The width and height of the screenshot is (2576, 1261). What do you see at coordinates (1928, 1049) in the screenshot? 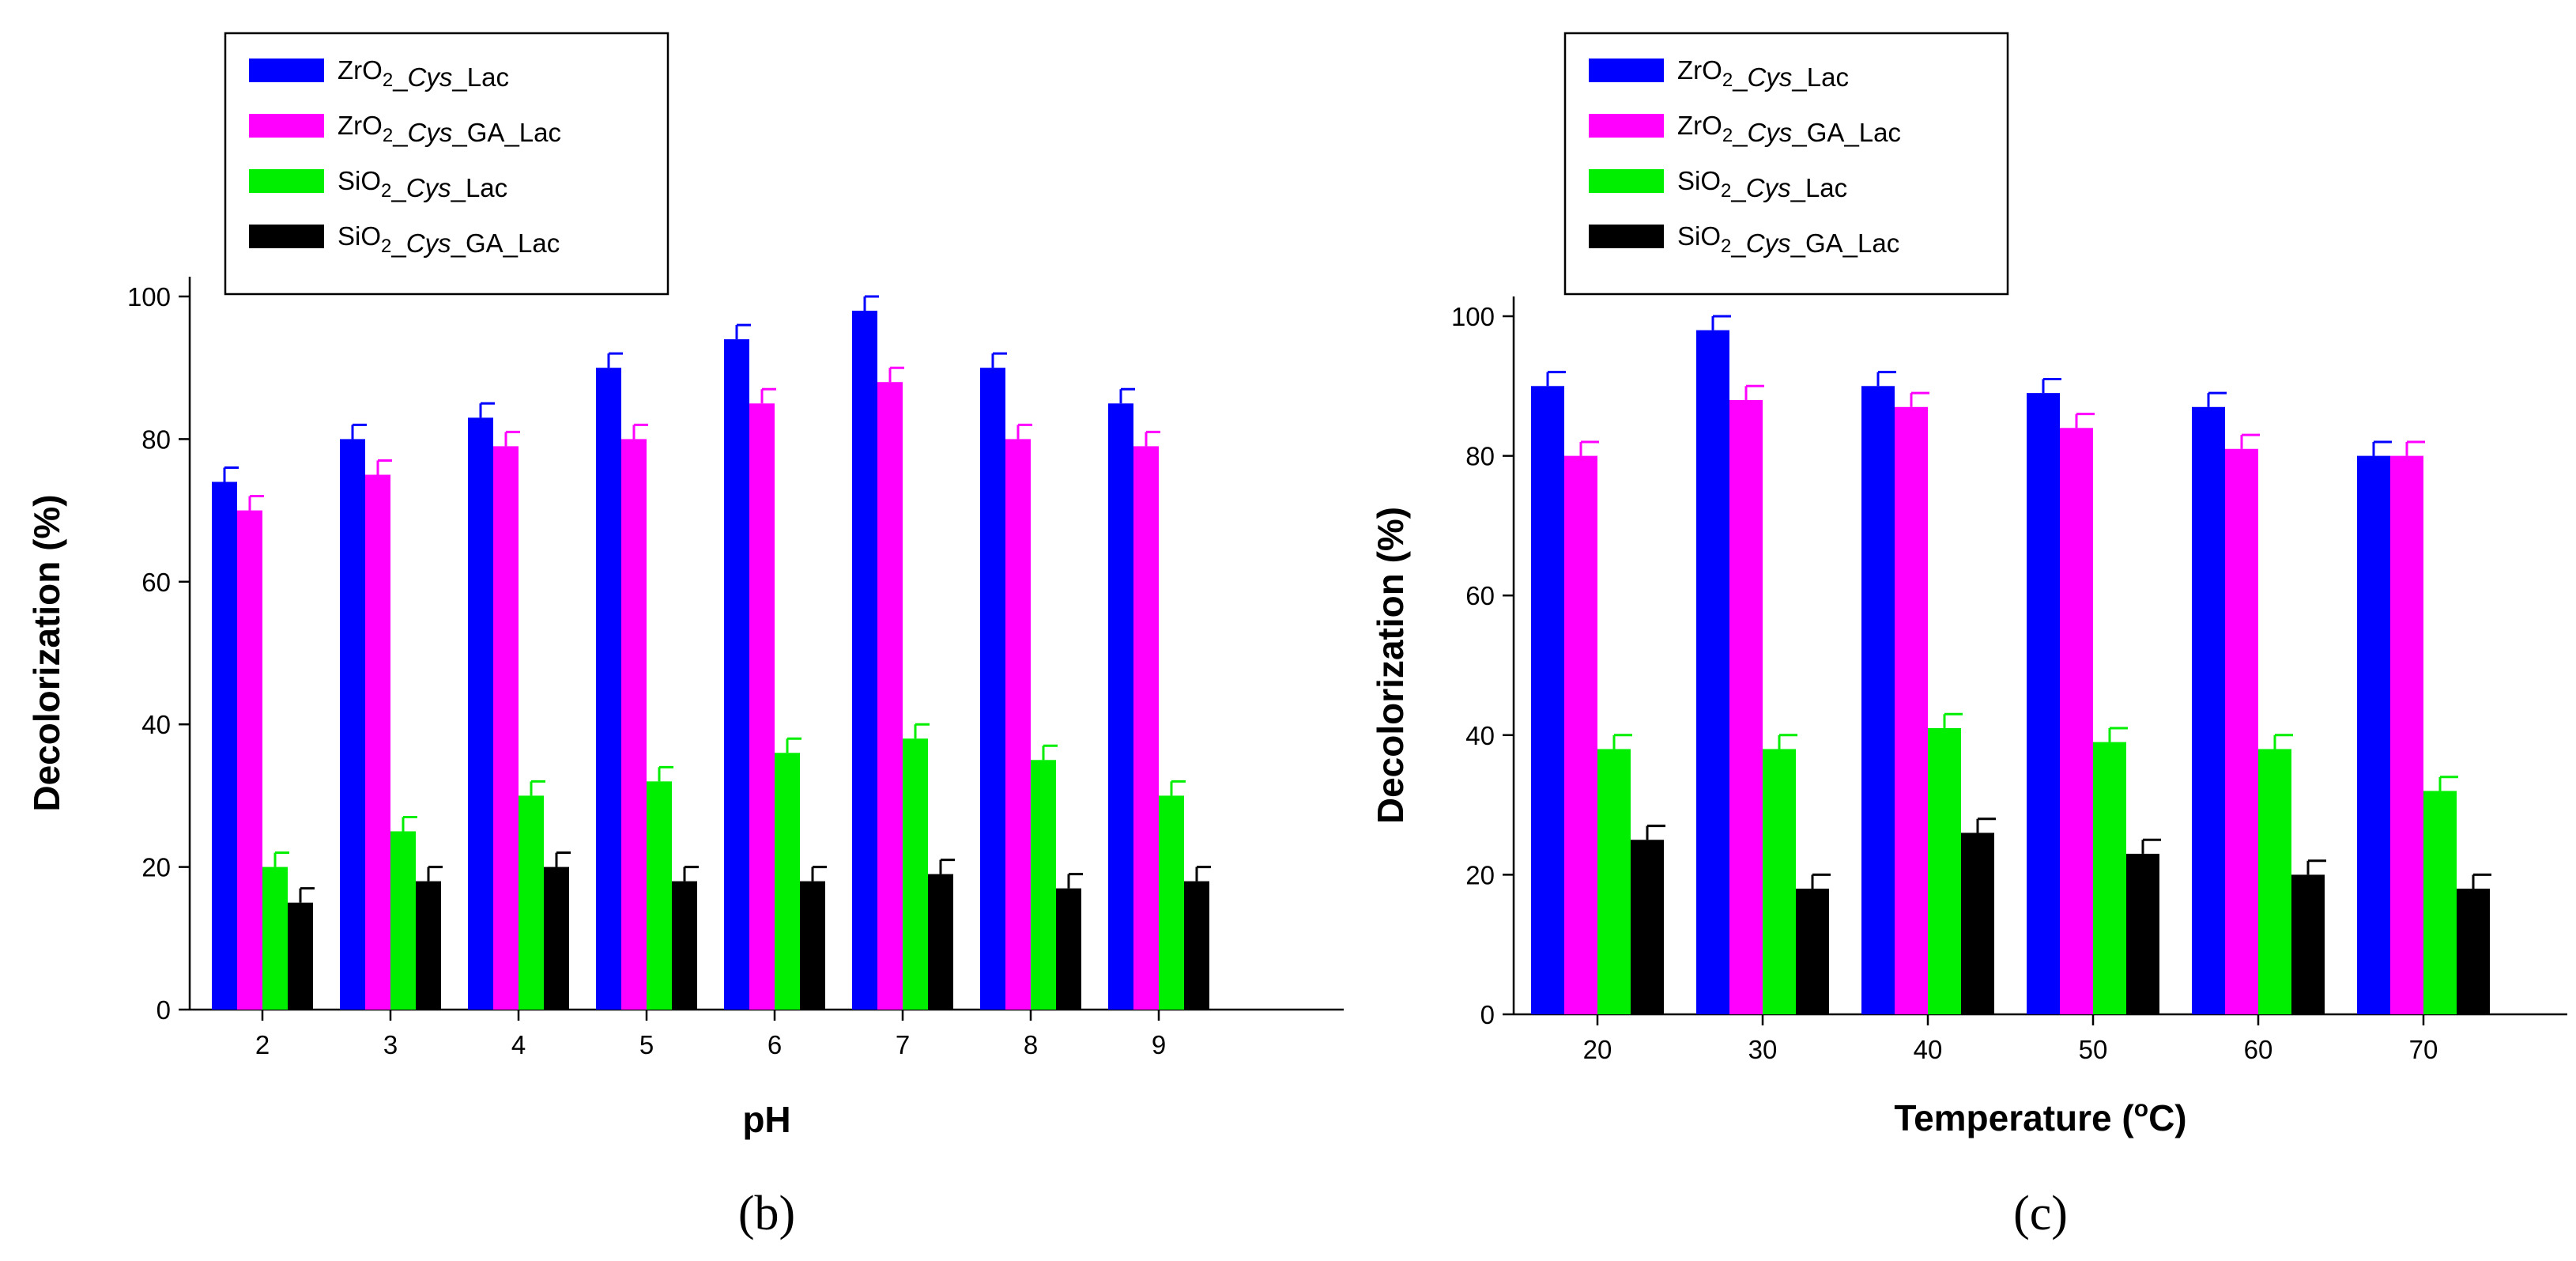
I see `x-tick-label: 40` at bounding box center [1928, 1049].